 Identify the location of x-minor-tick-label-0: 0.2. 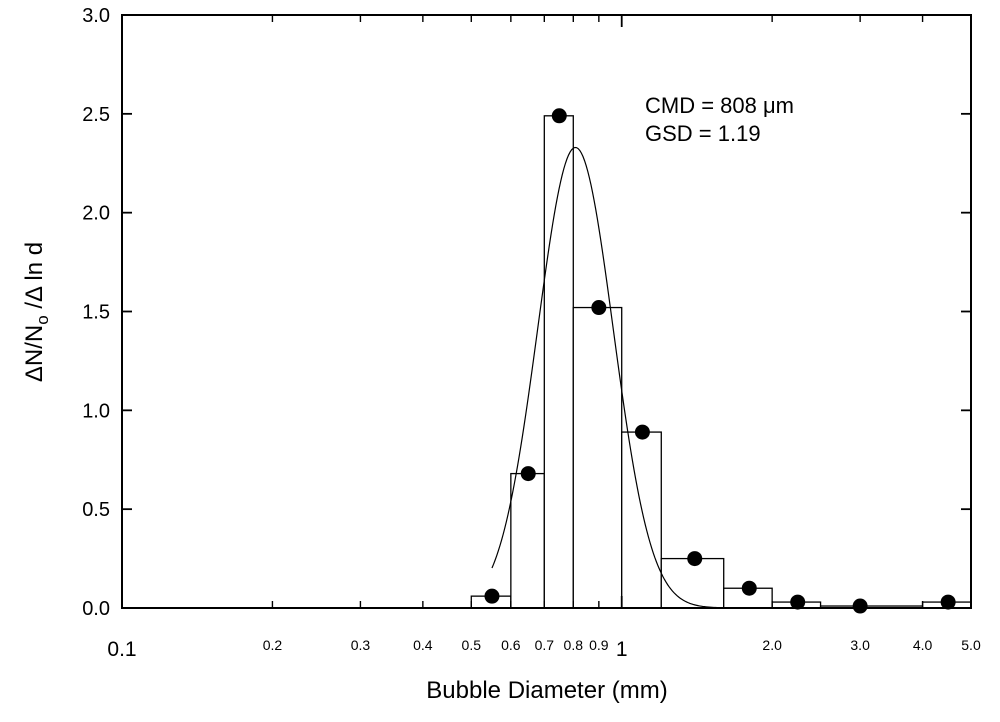
(273, 645).